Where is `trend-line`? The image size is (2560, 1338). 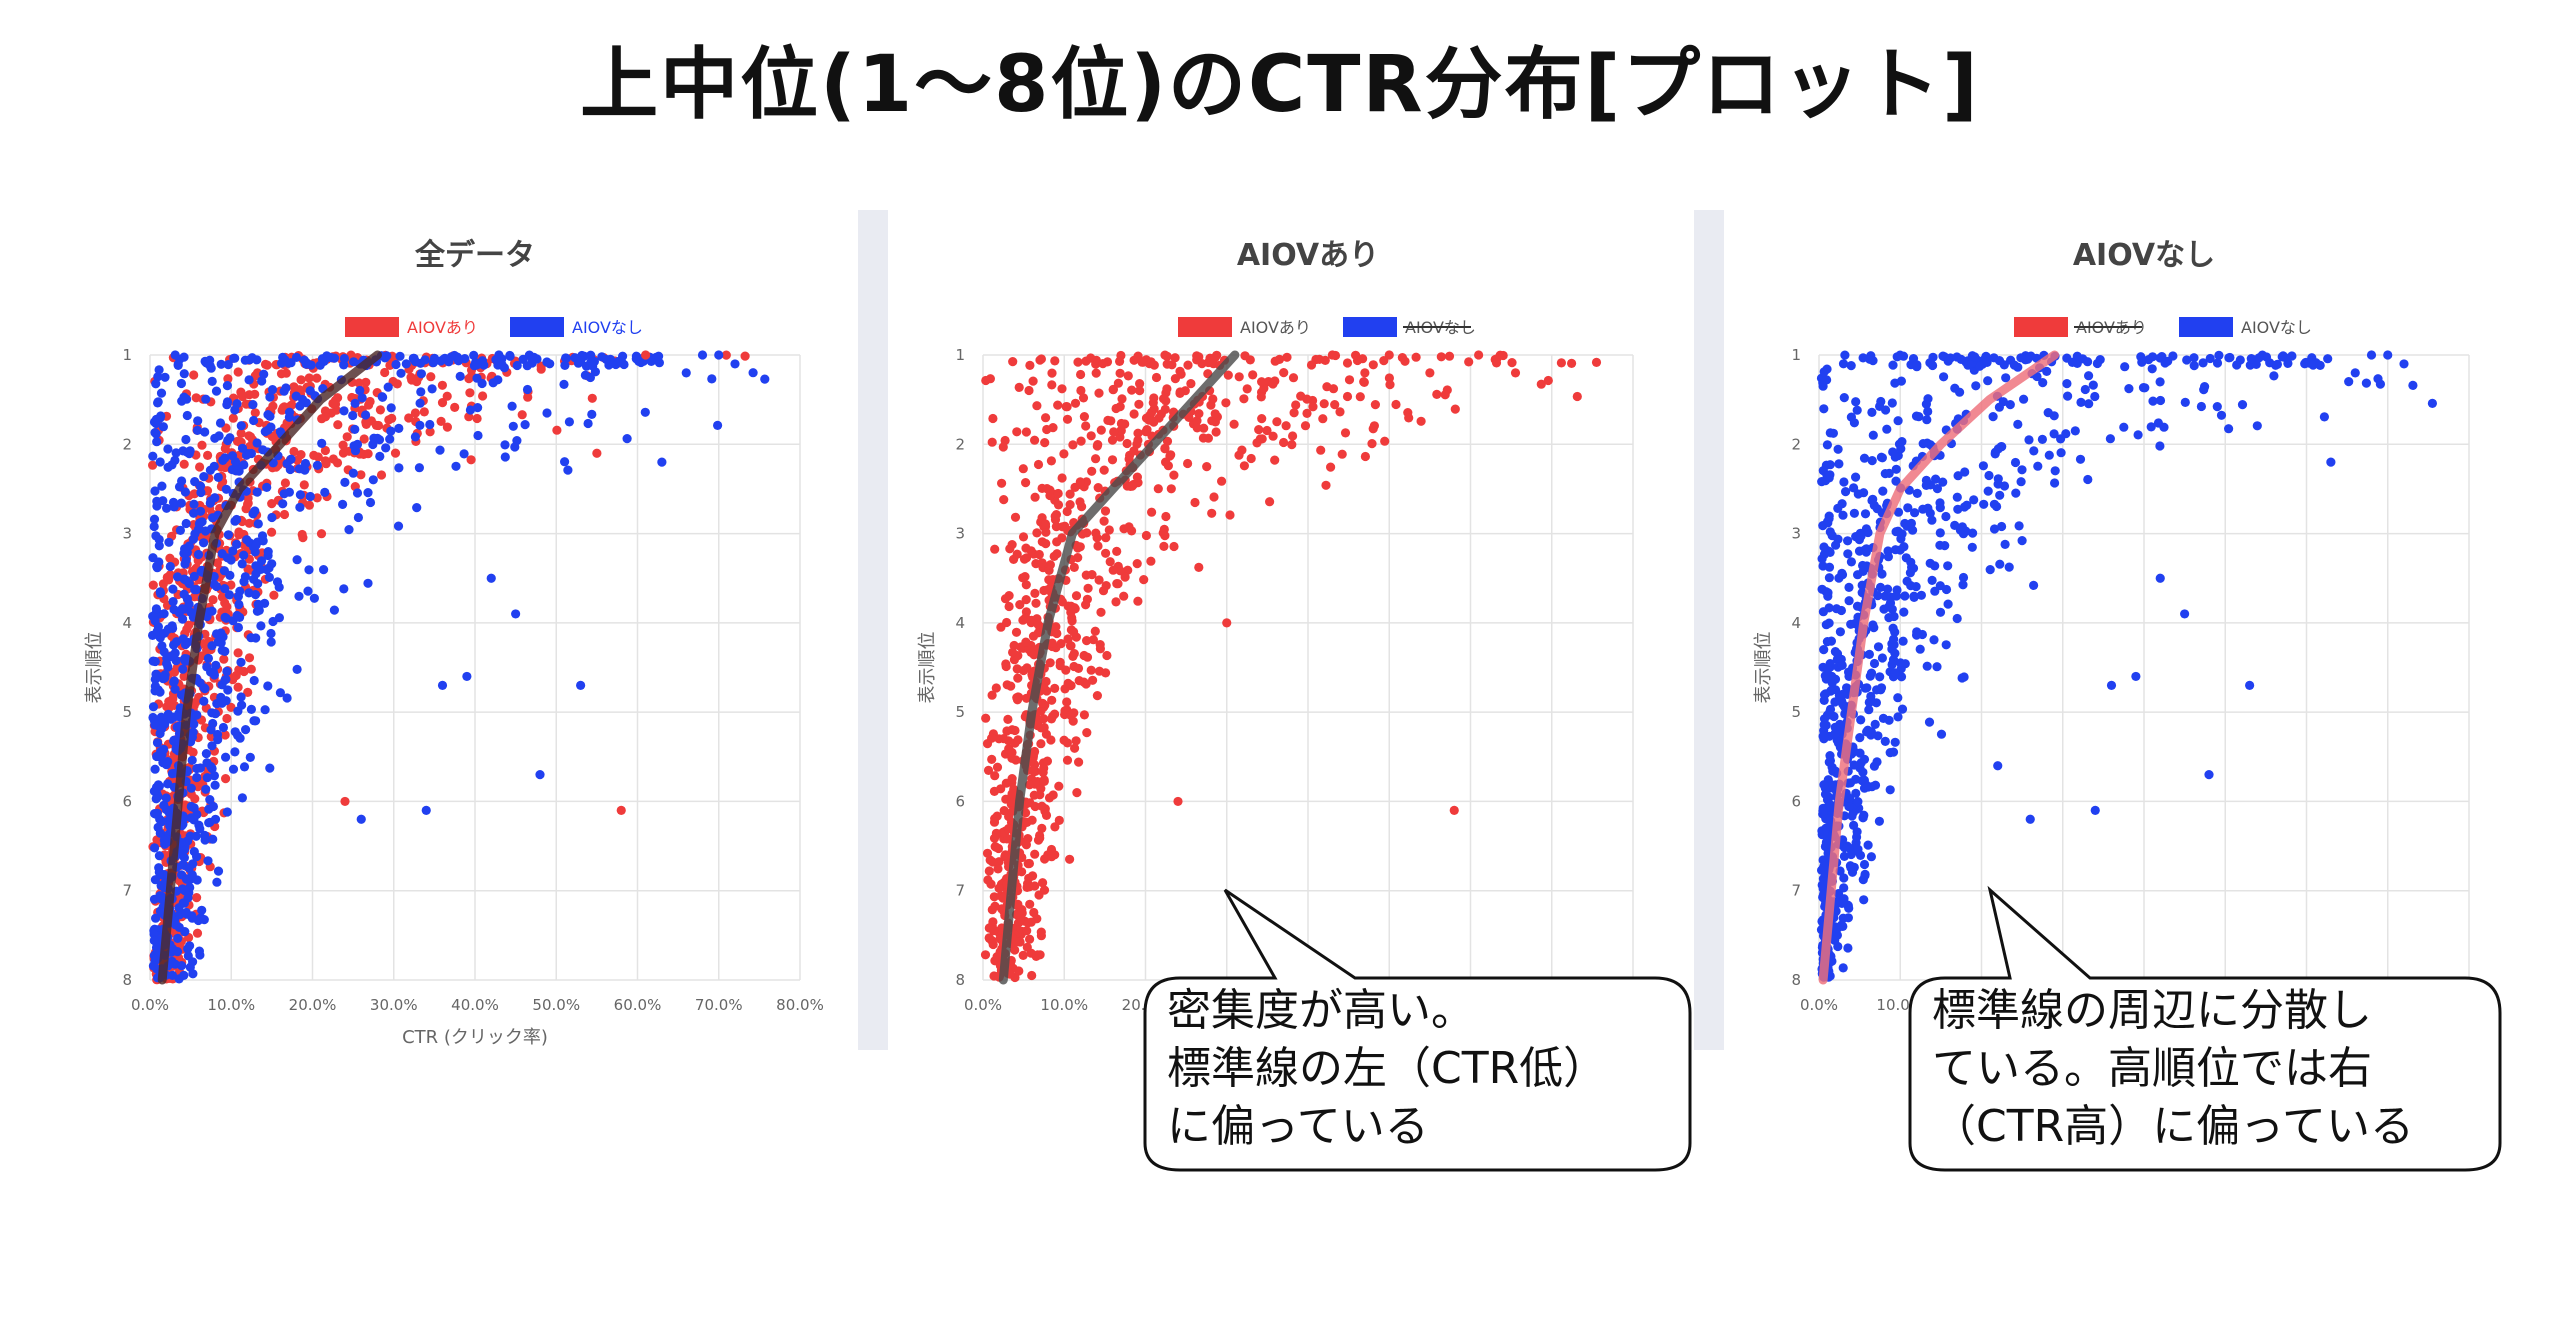 trend-line is located at coordinates (269, 667).